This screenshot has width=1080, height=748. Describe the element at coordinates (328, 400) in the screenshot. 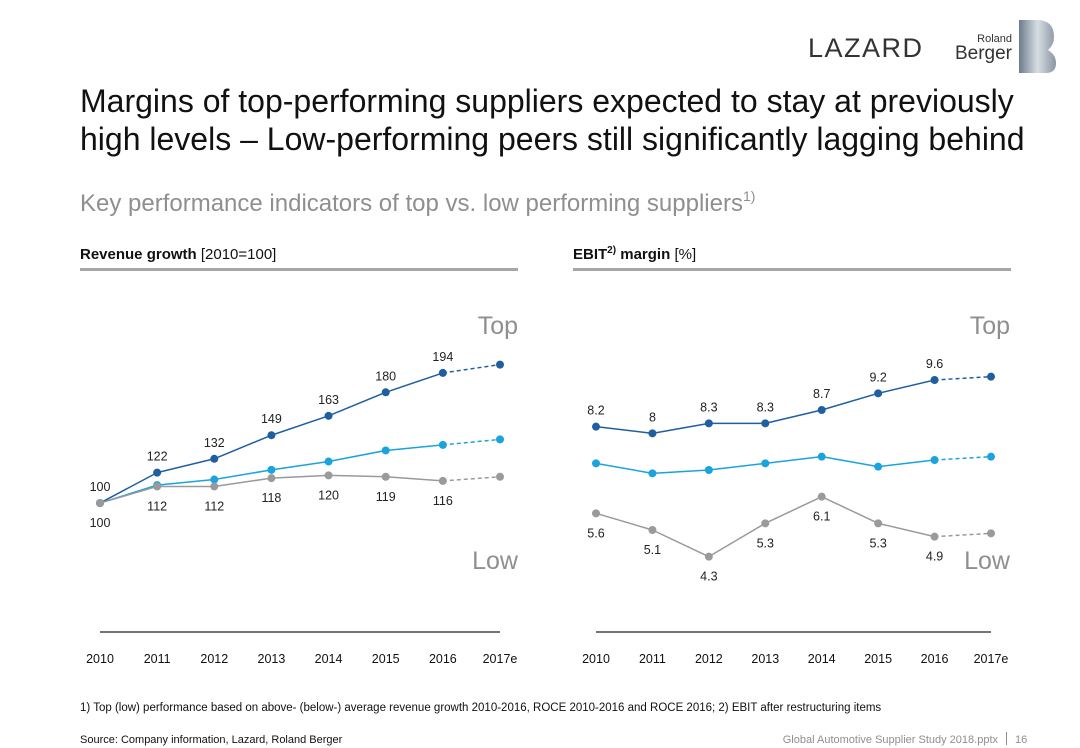

I see `data-label: 163` at that location.